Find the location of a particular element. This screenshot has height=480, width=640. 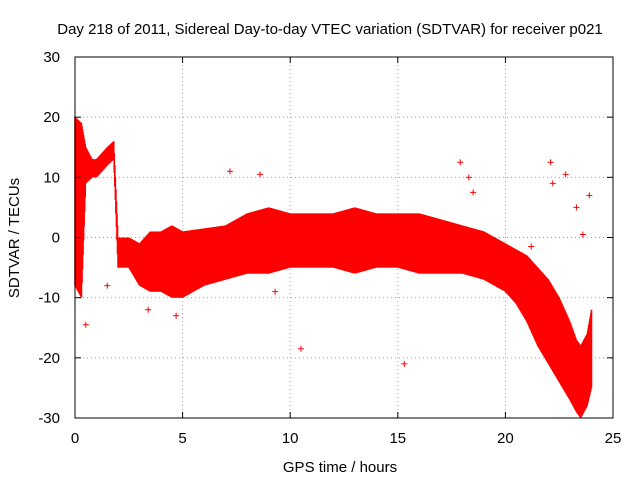

x-tick-label: 15 is located at coordinates (397, 438).